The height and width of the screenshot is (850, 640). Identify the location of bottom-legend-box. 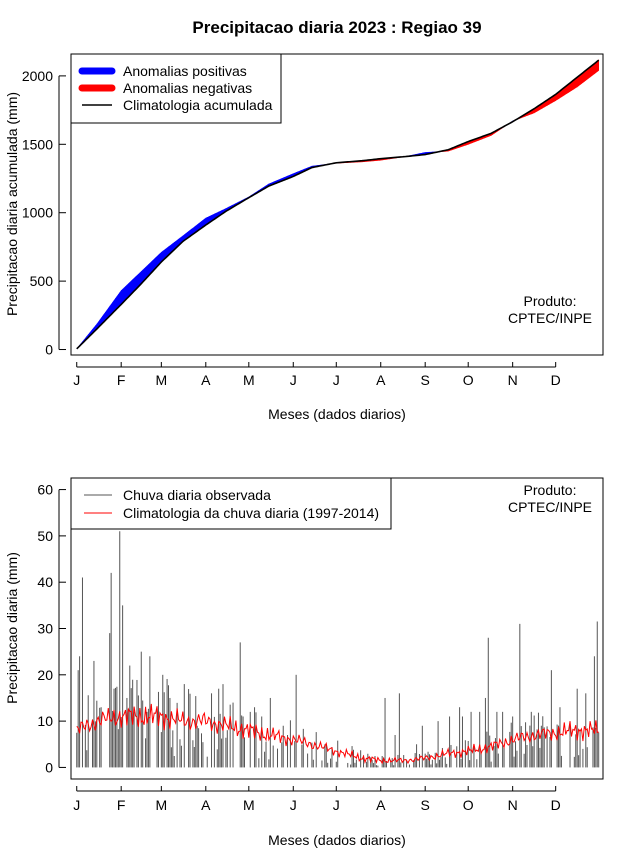
(231, 503).